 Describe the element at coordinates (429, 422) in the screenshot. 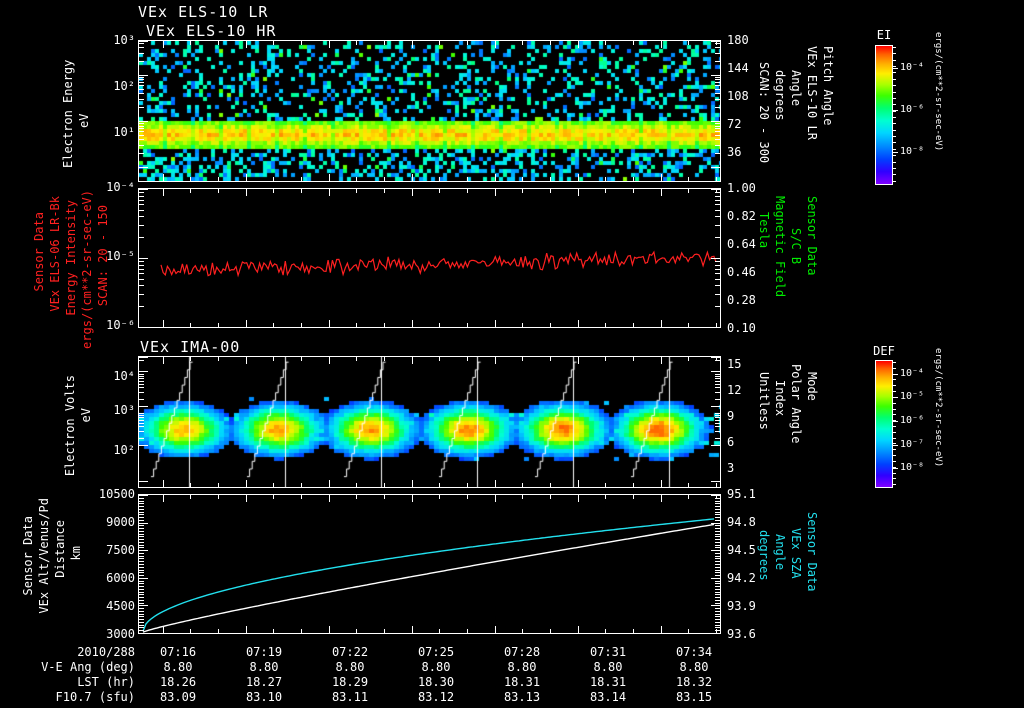

I see `panel3-plot` at that location.